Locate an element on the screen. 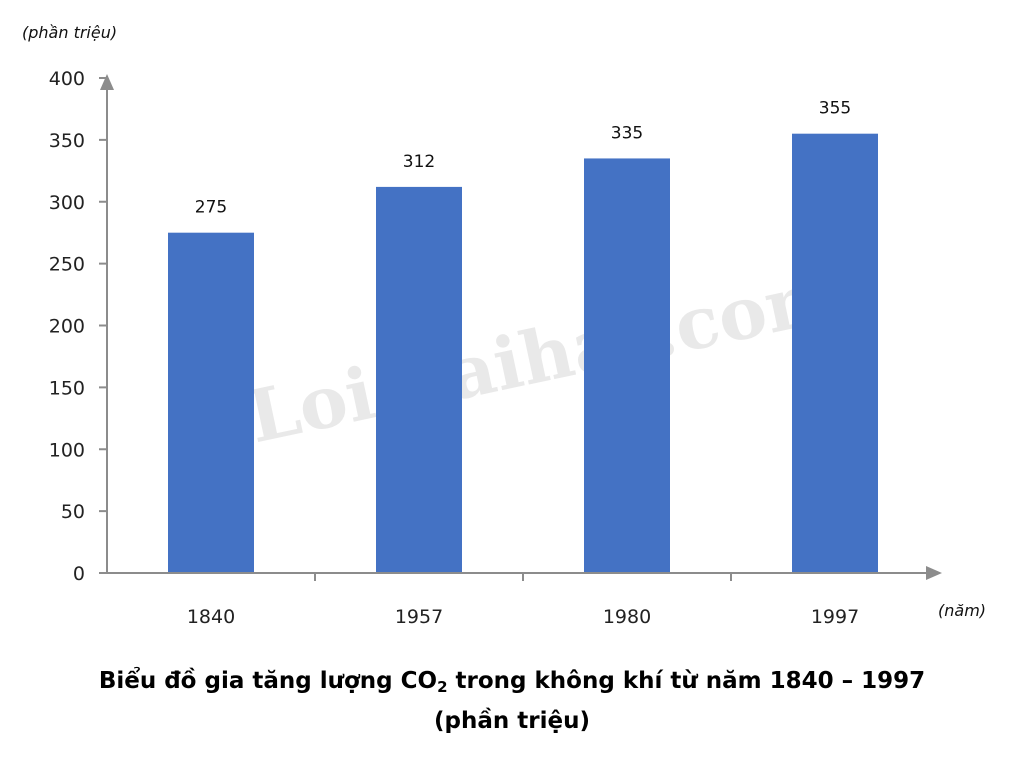 The image size is (1024, 761). data-label-1957: 312 is located at coordinates (419, 162).